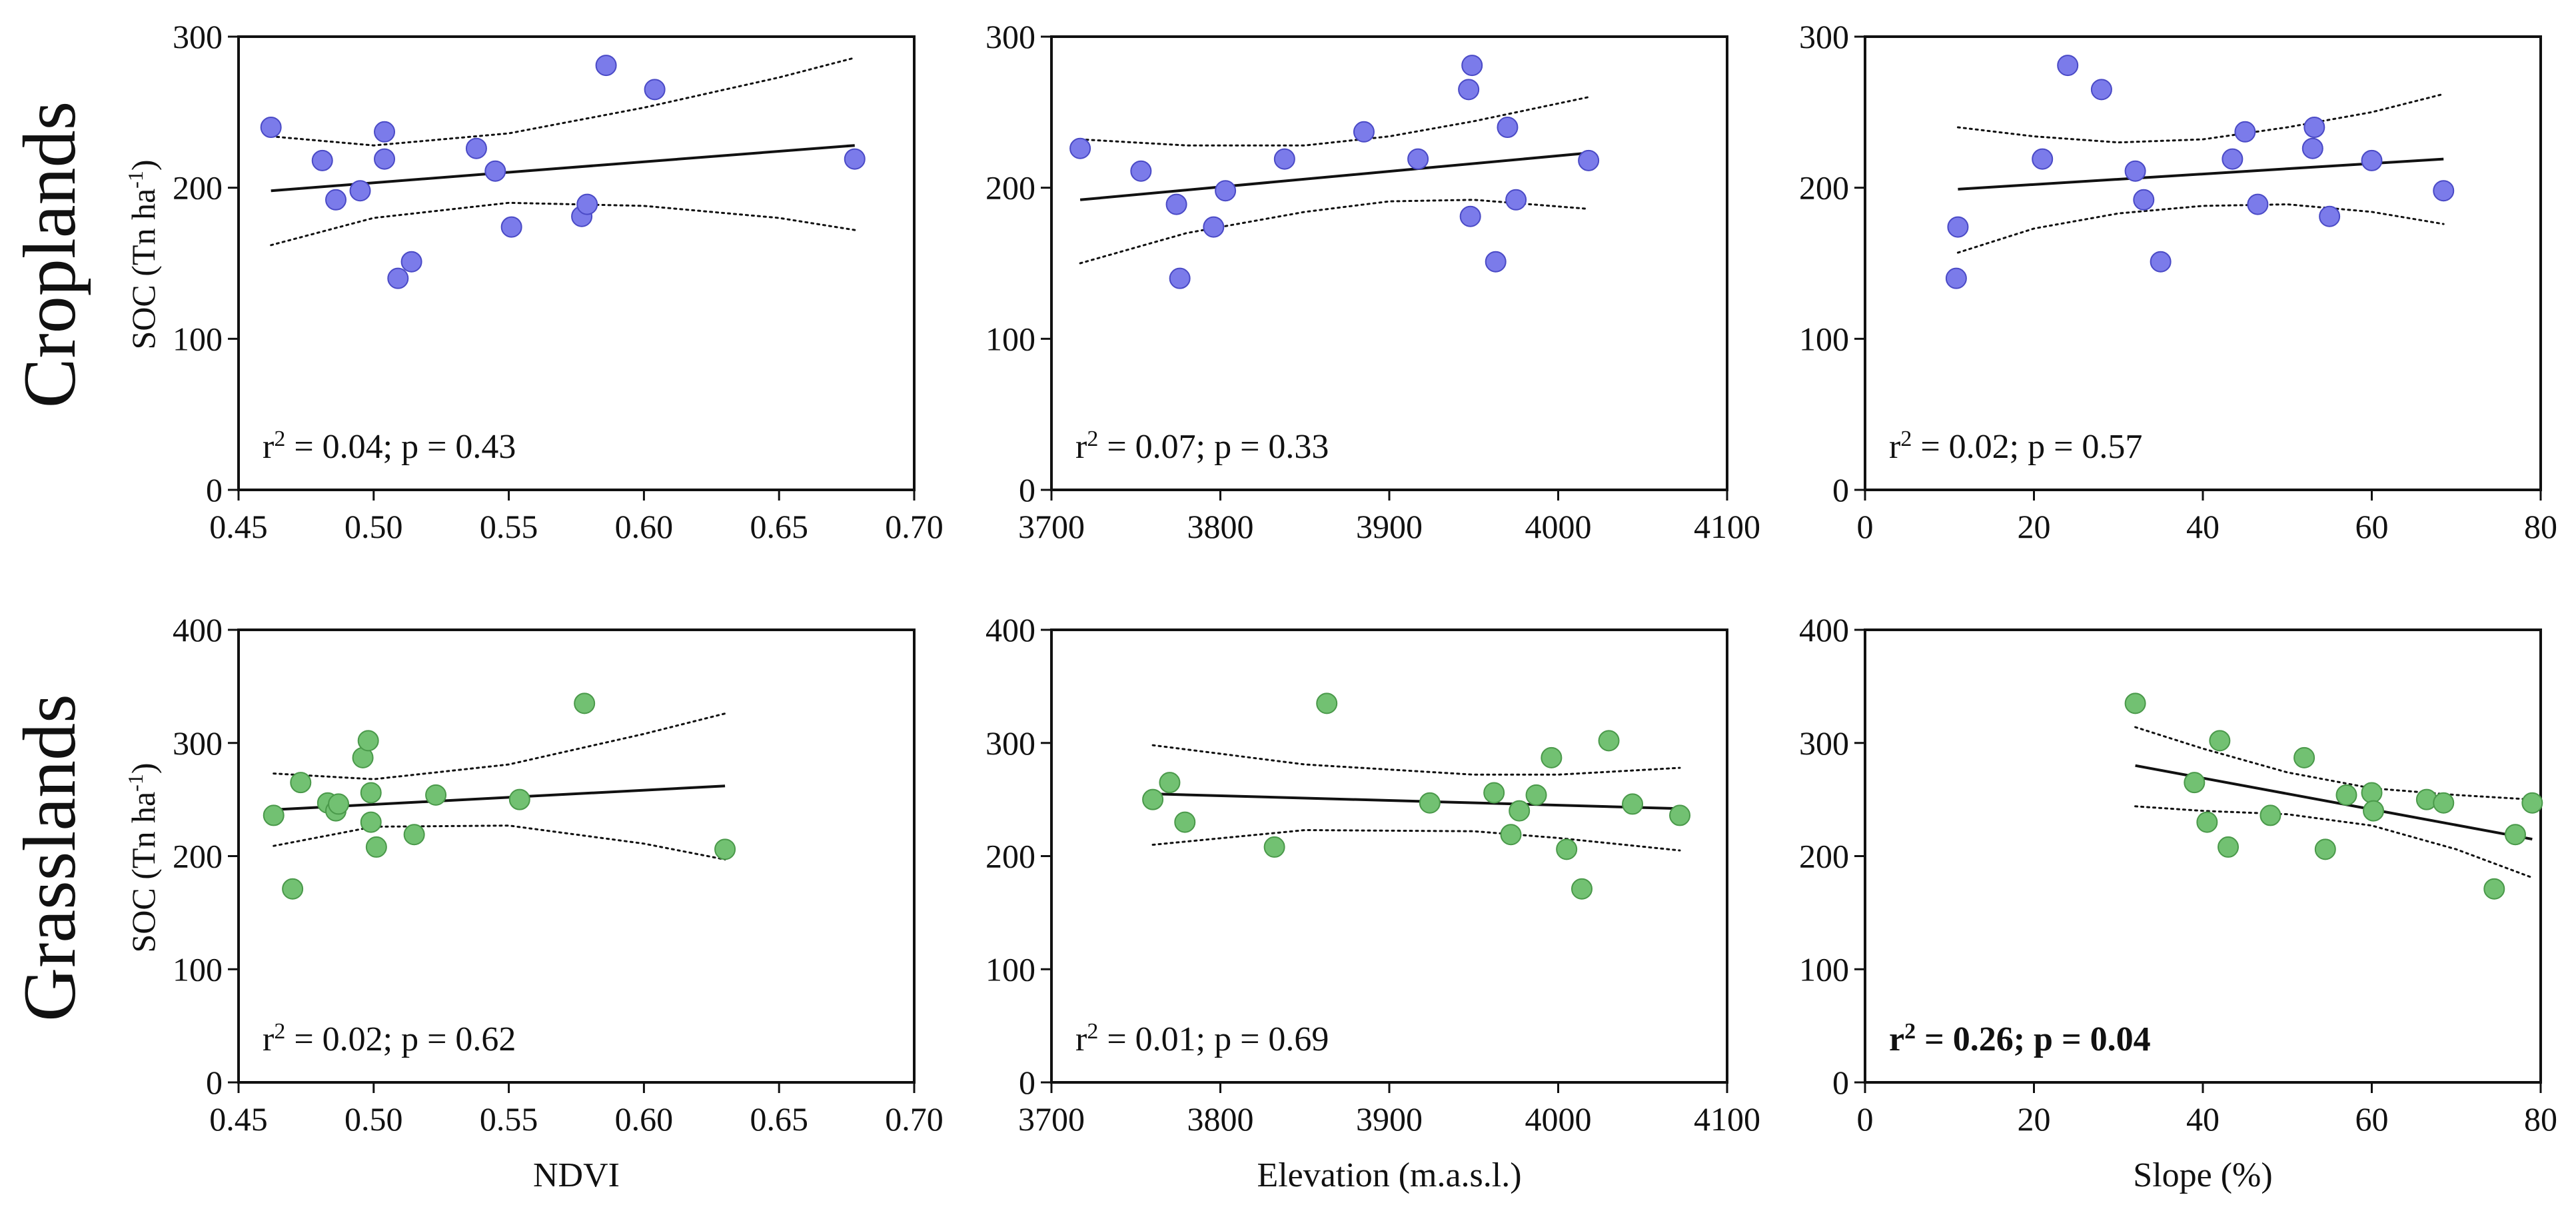  I want to click on stat-annotation: r2 = 0.26; p = 0.04, so click(2020, 1039).